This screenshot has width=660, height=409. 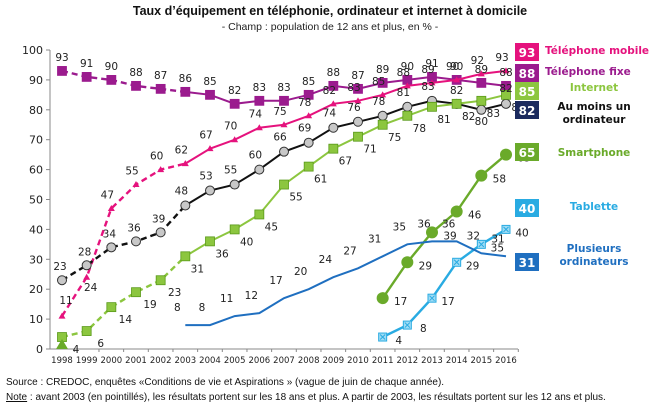 I want to click on x-tick-label: 2010, so click(x=358, y=361).